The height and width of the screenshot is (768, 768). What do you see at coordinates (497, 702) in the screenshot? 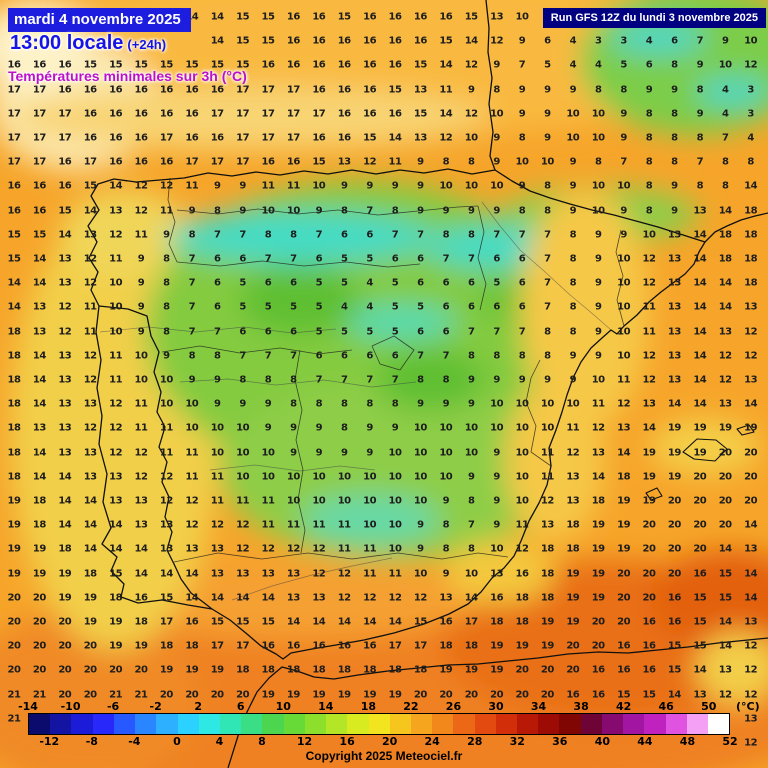
I see `africa-coastline` at bounding box center [497, 702].